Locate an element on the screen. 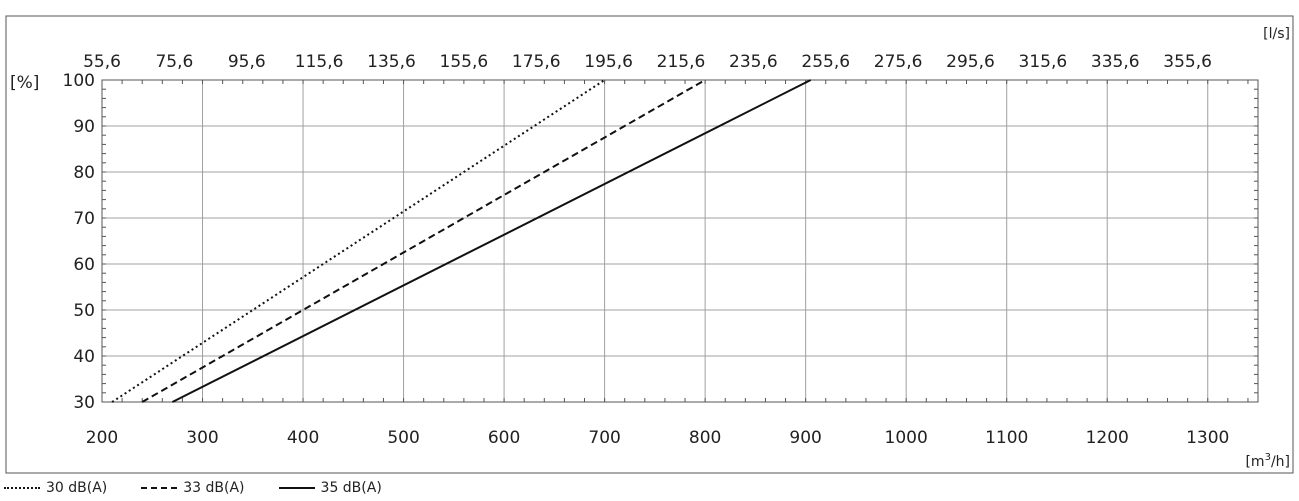 The image size is (1299, 501). x2-tick-label: 255,6 is located at coordinates (825, 62).